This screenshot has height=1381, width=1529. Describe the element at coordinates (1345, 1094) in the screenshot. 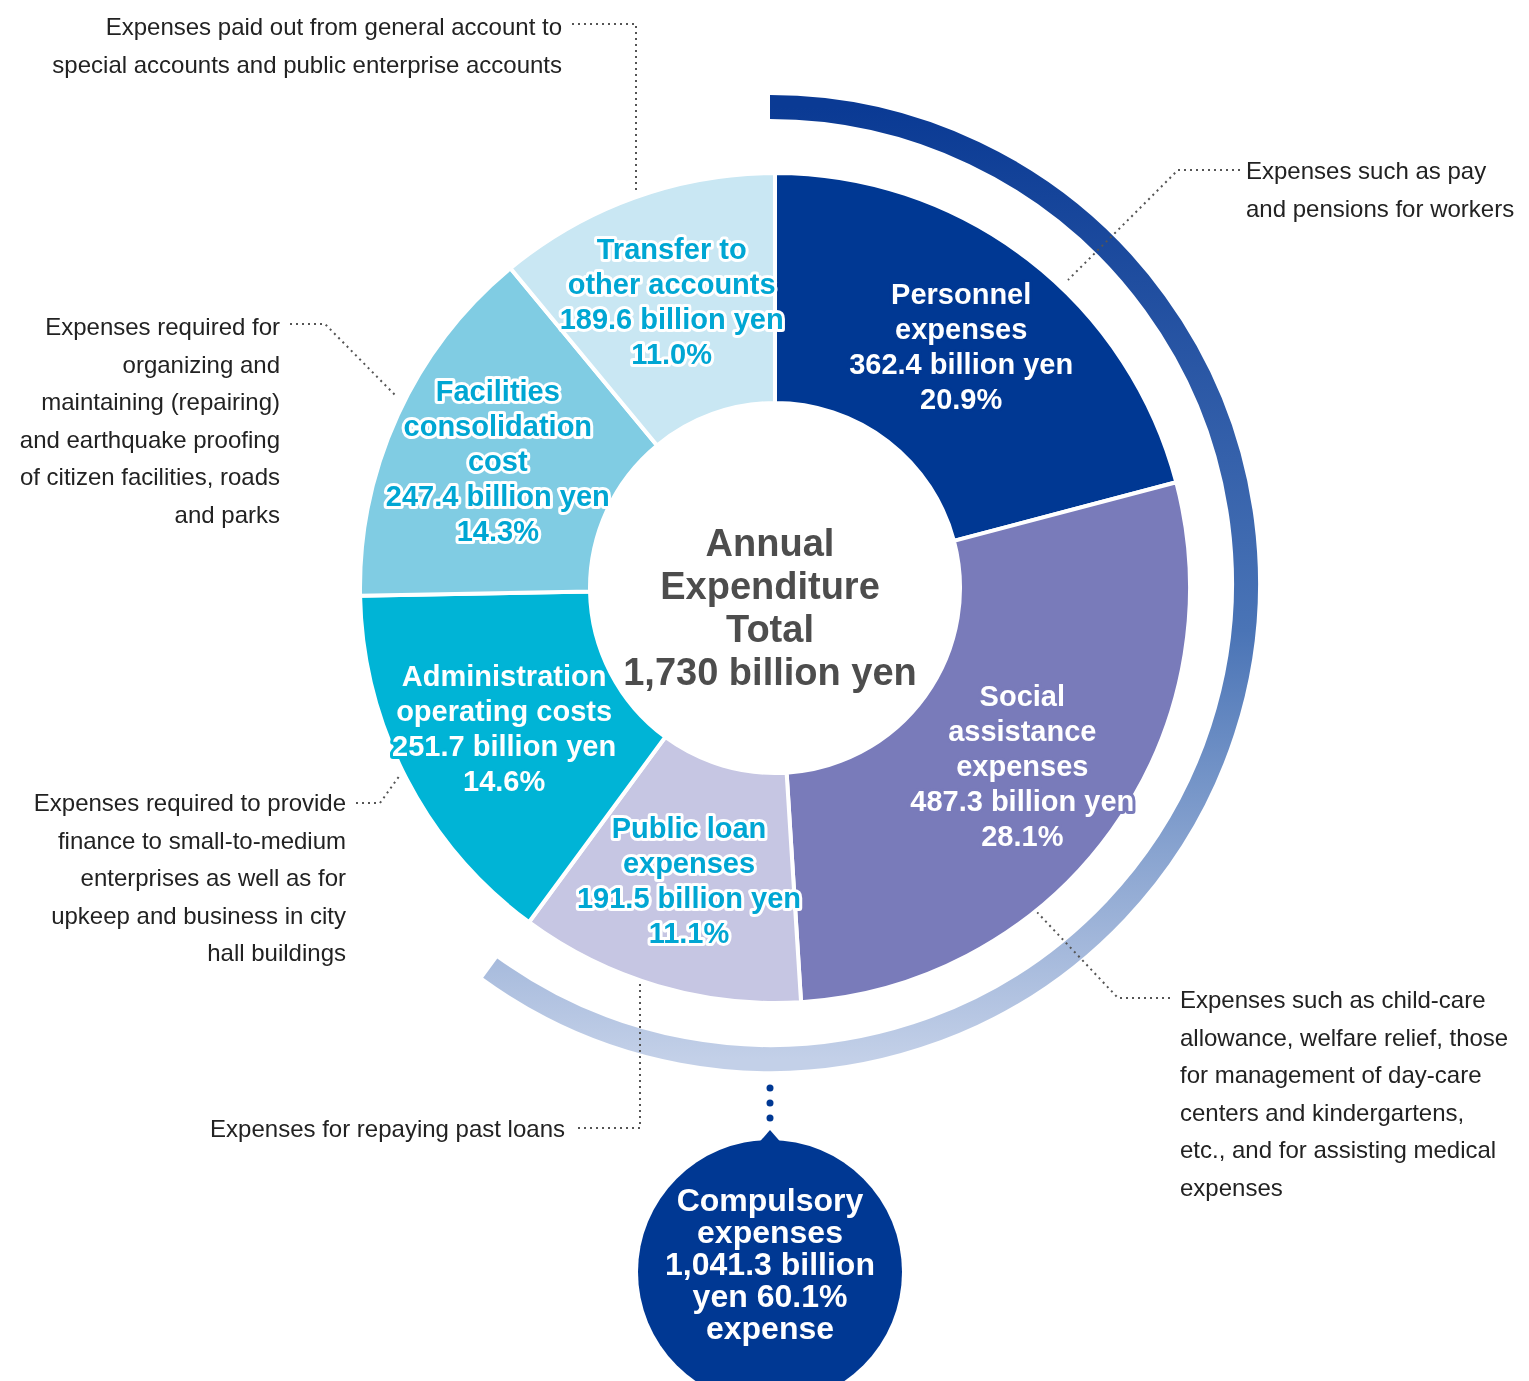

I see `text: Expenses such as child-care allowance, welfare relief, those for management of day-care centers and kindergartens, etc., and for assisting medical expenses` at that location.